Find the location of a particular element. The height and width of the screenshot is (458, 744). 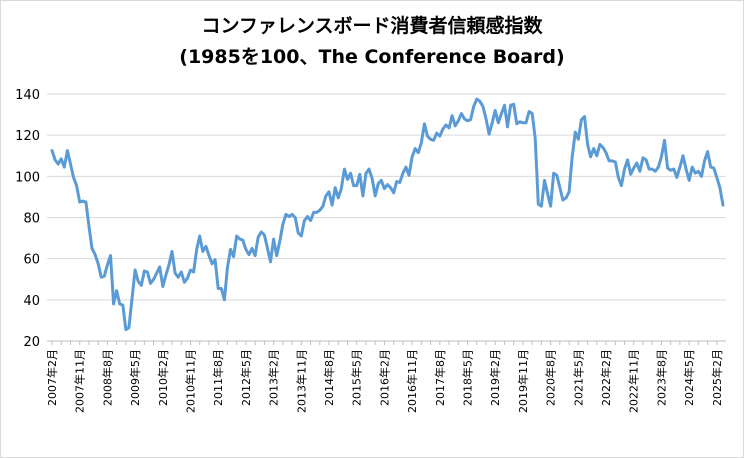

x-tick-label: 2025年2月 is located at coordinates (717, 377).